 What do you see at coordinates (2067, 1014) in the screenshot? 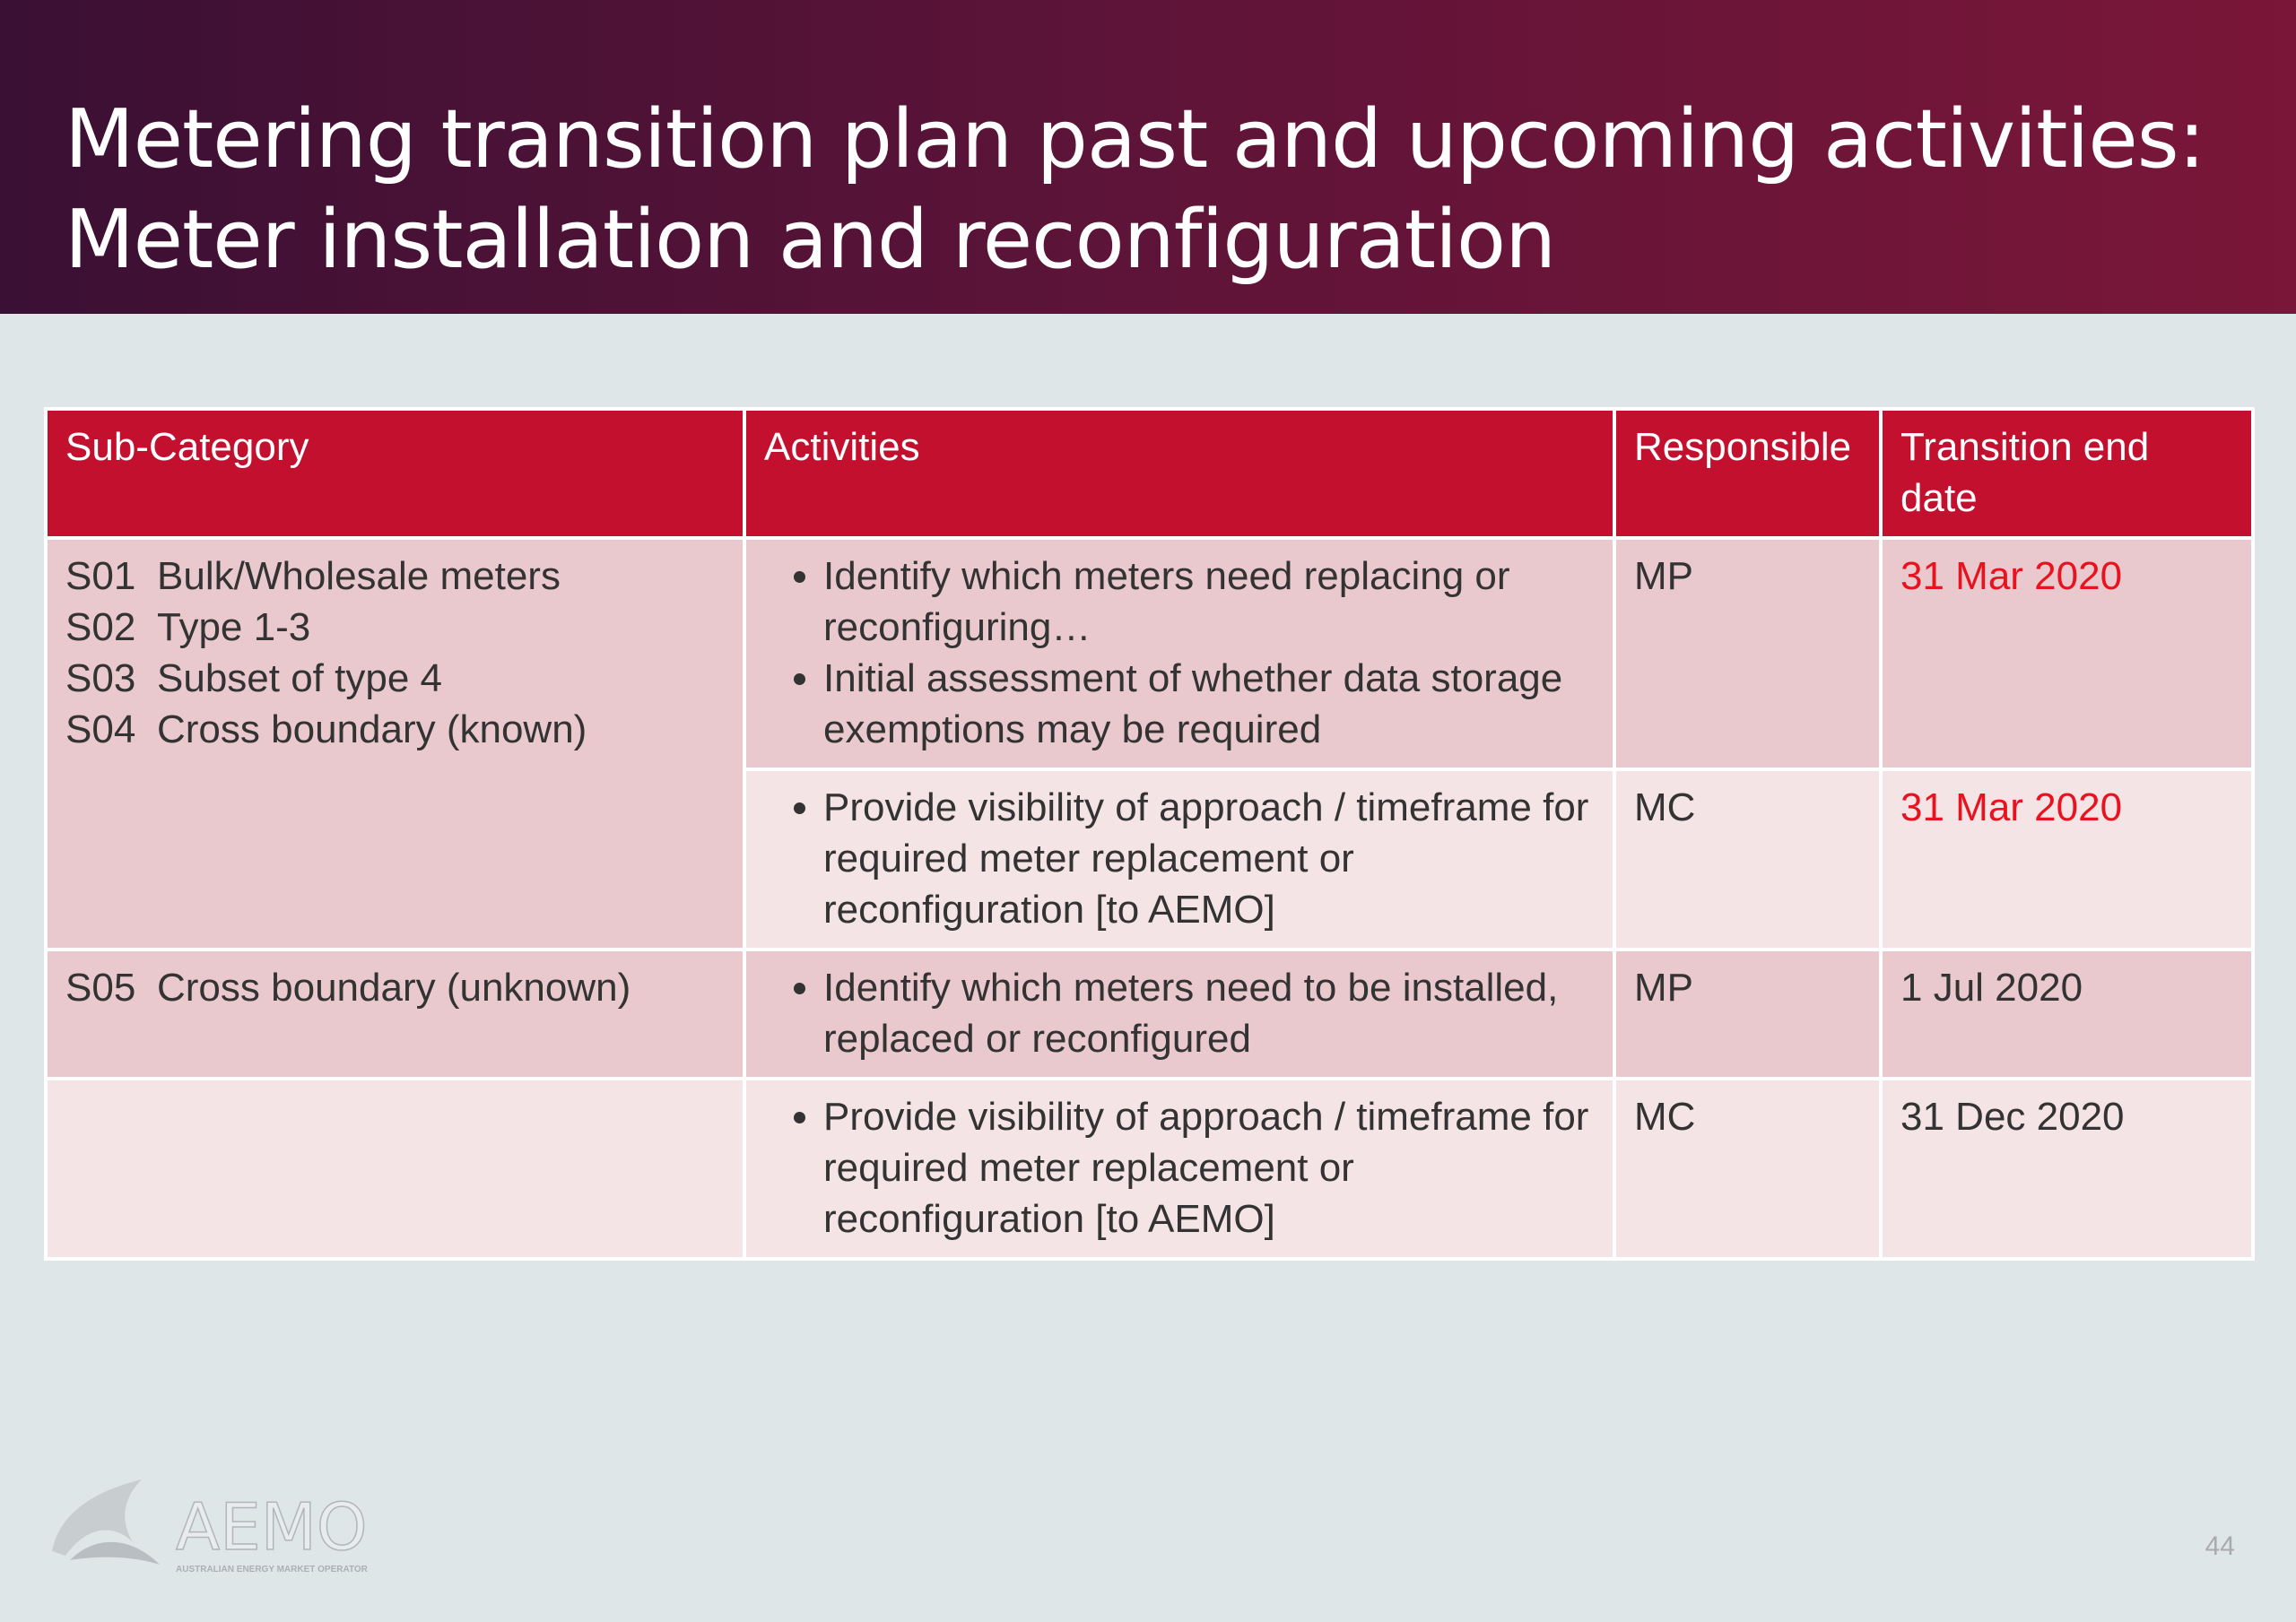
I see `date-cell: 1 Jul 2020` at bounding box center [2067, 1014].